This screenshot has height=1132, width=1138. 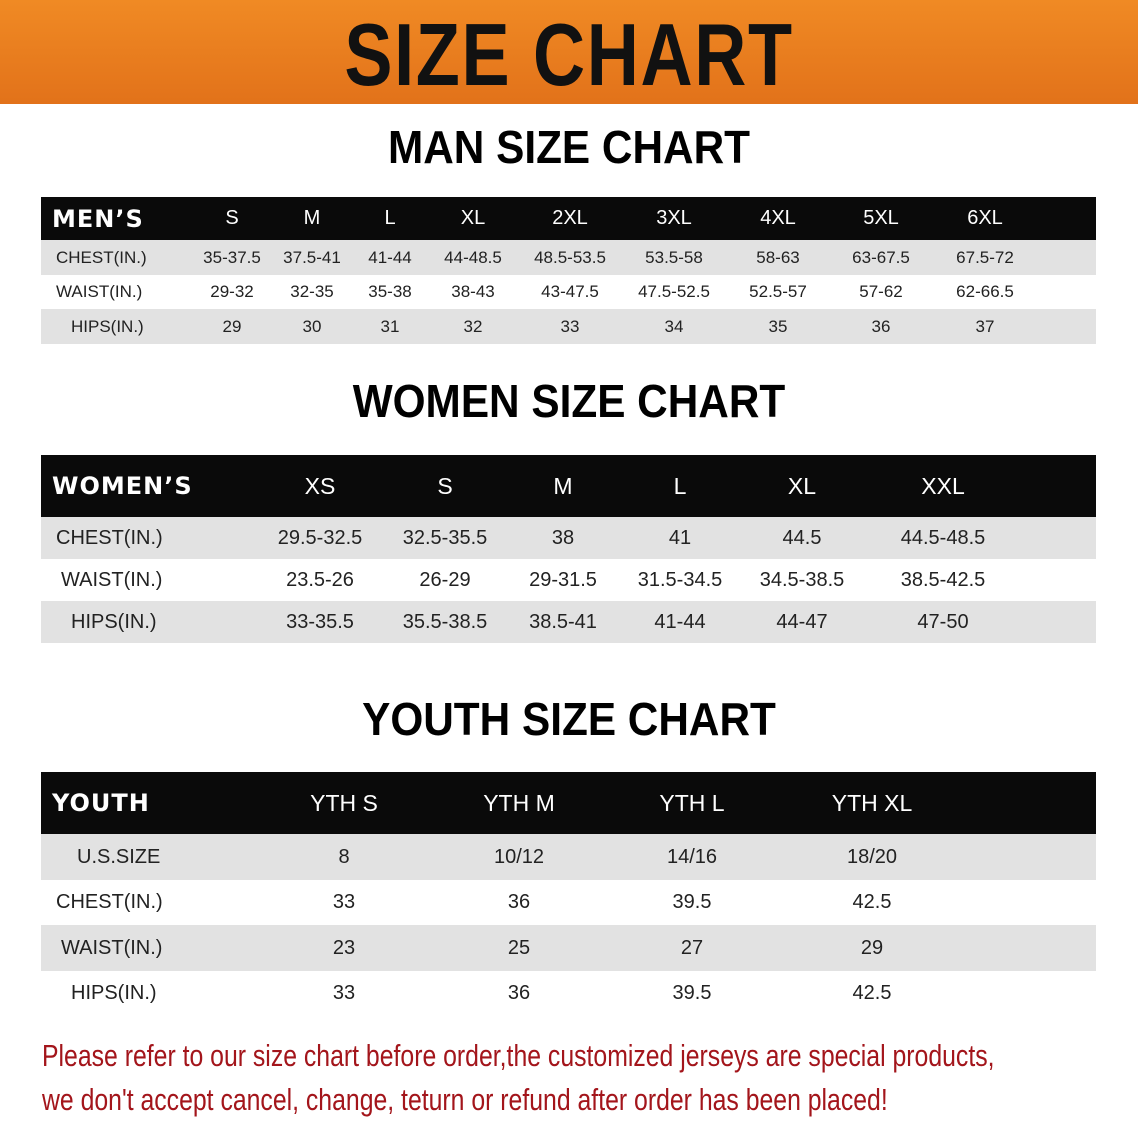 I want to click on table-cell: 34, so click(x=674, y=326).